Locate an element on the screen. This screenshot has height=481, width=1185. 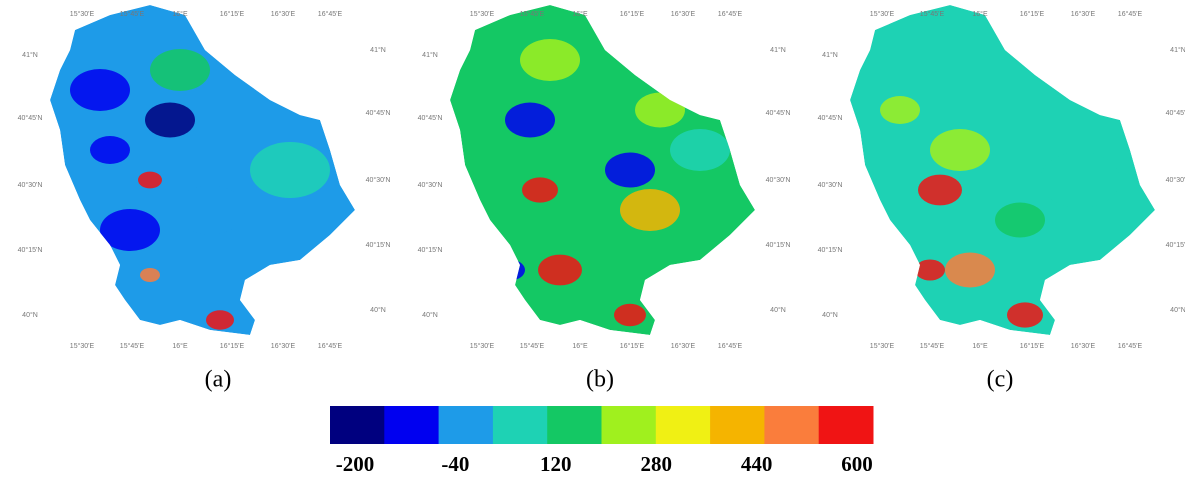
colorbar-tick-label: 120 is located at coordinates (556, 464).